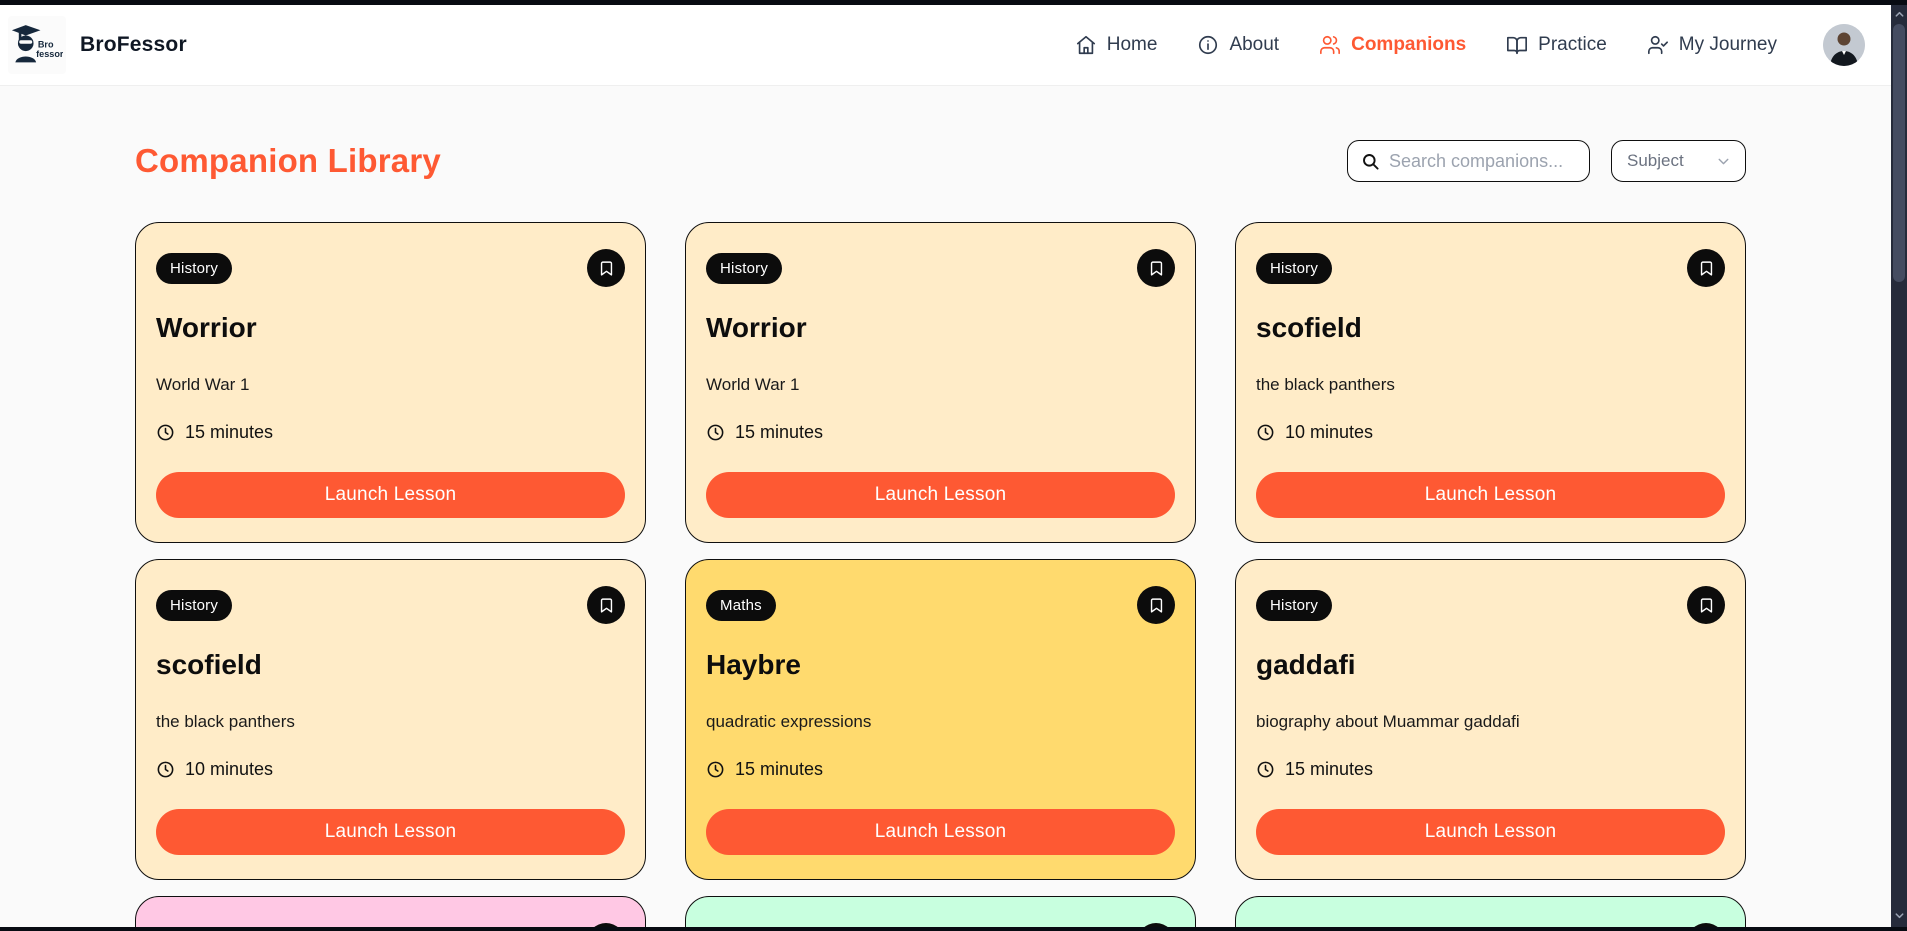  Describe the element at coordinates (1723, 161) in the screenshot. I see `chevron-down-icon` at that location.